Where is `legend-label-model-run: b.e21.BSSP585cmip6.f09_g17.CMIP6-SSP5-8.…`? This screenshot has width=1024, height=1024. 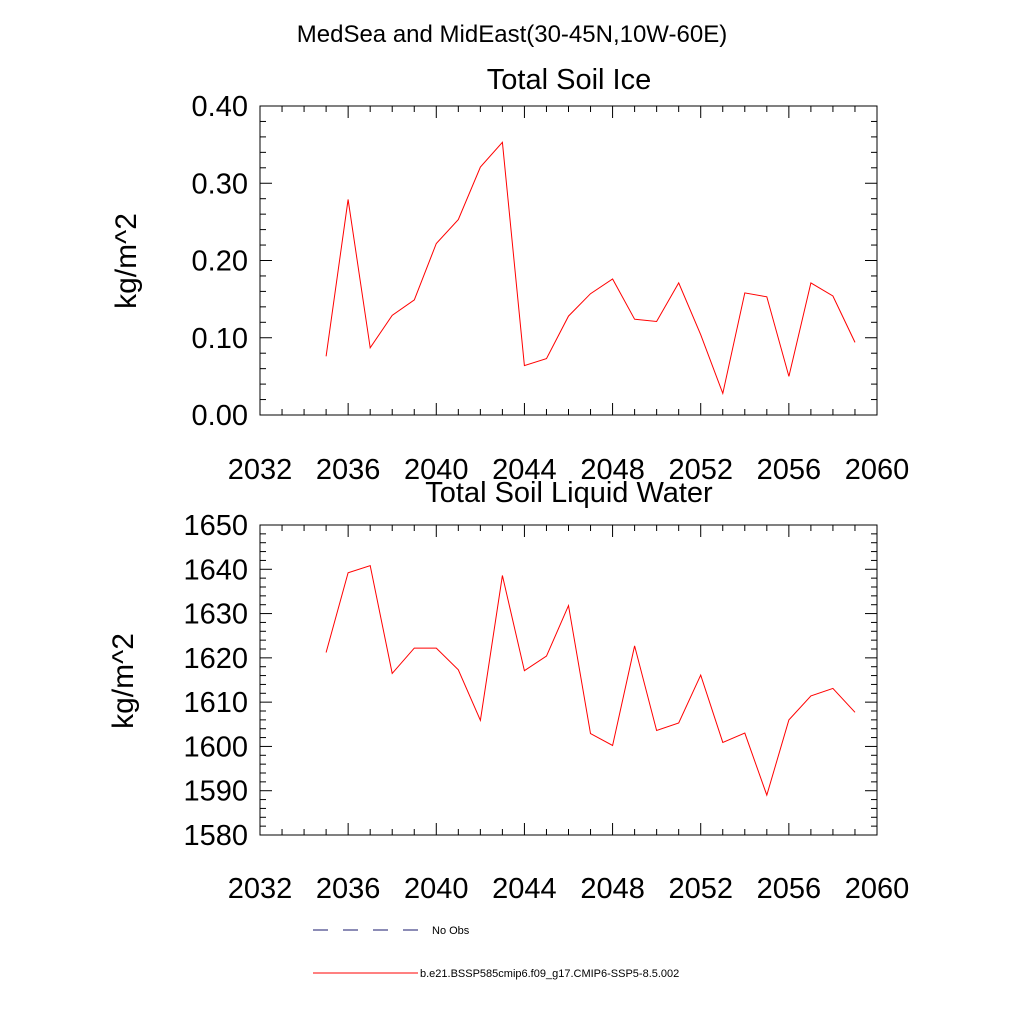 legend-label-model-run: b.e21.BSSP585cmip6.f09_g17.CMIP6-SSP5-8.… is located at coordinates (549, 974).